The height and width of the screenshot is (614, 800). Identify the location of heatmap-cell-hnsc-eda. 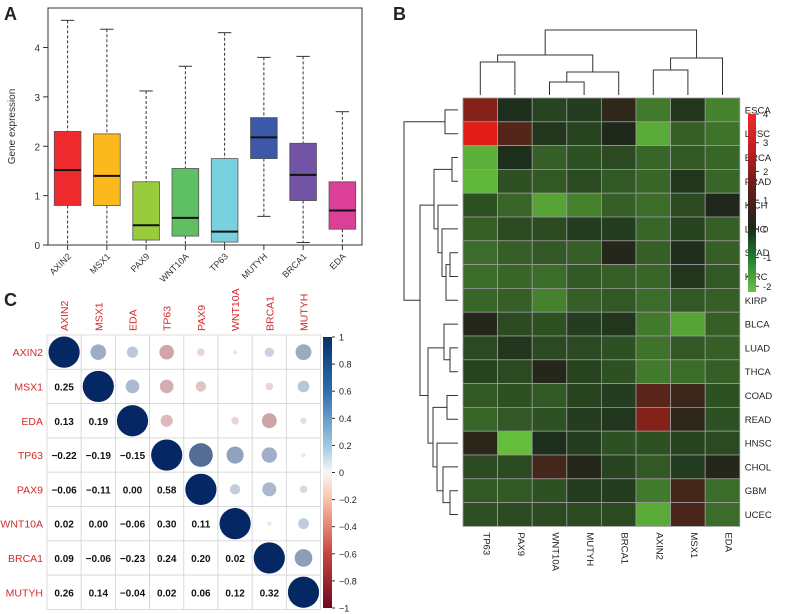
(722, 443).